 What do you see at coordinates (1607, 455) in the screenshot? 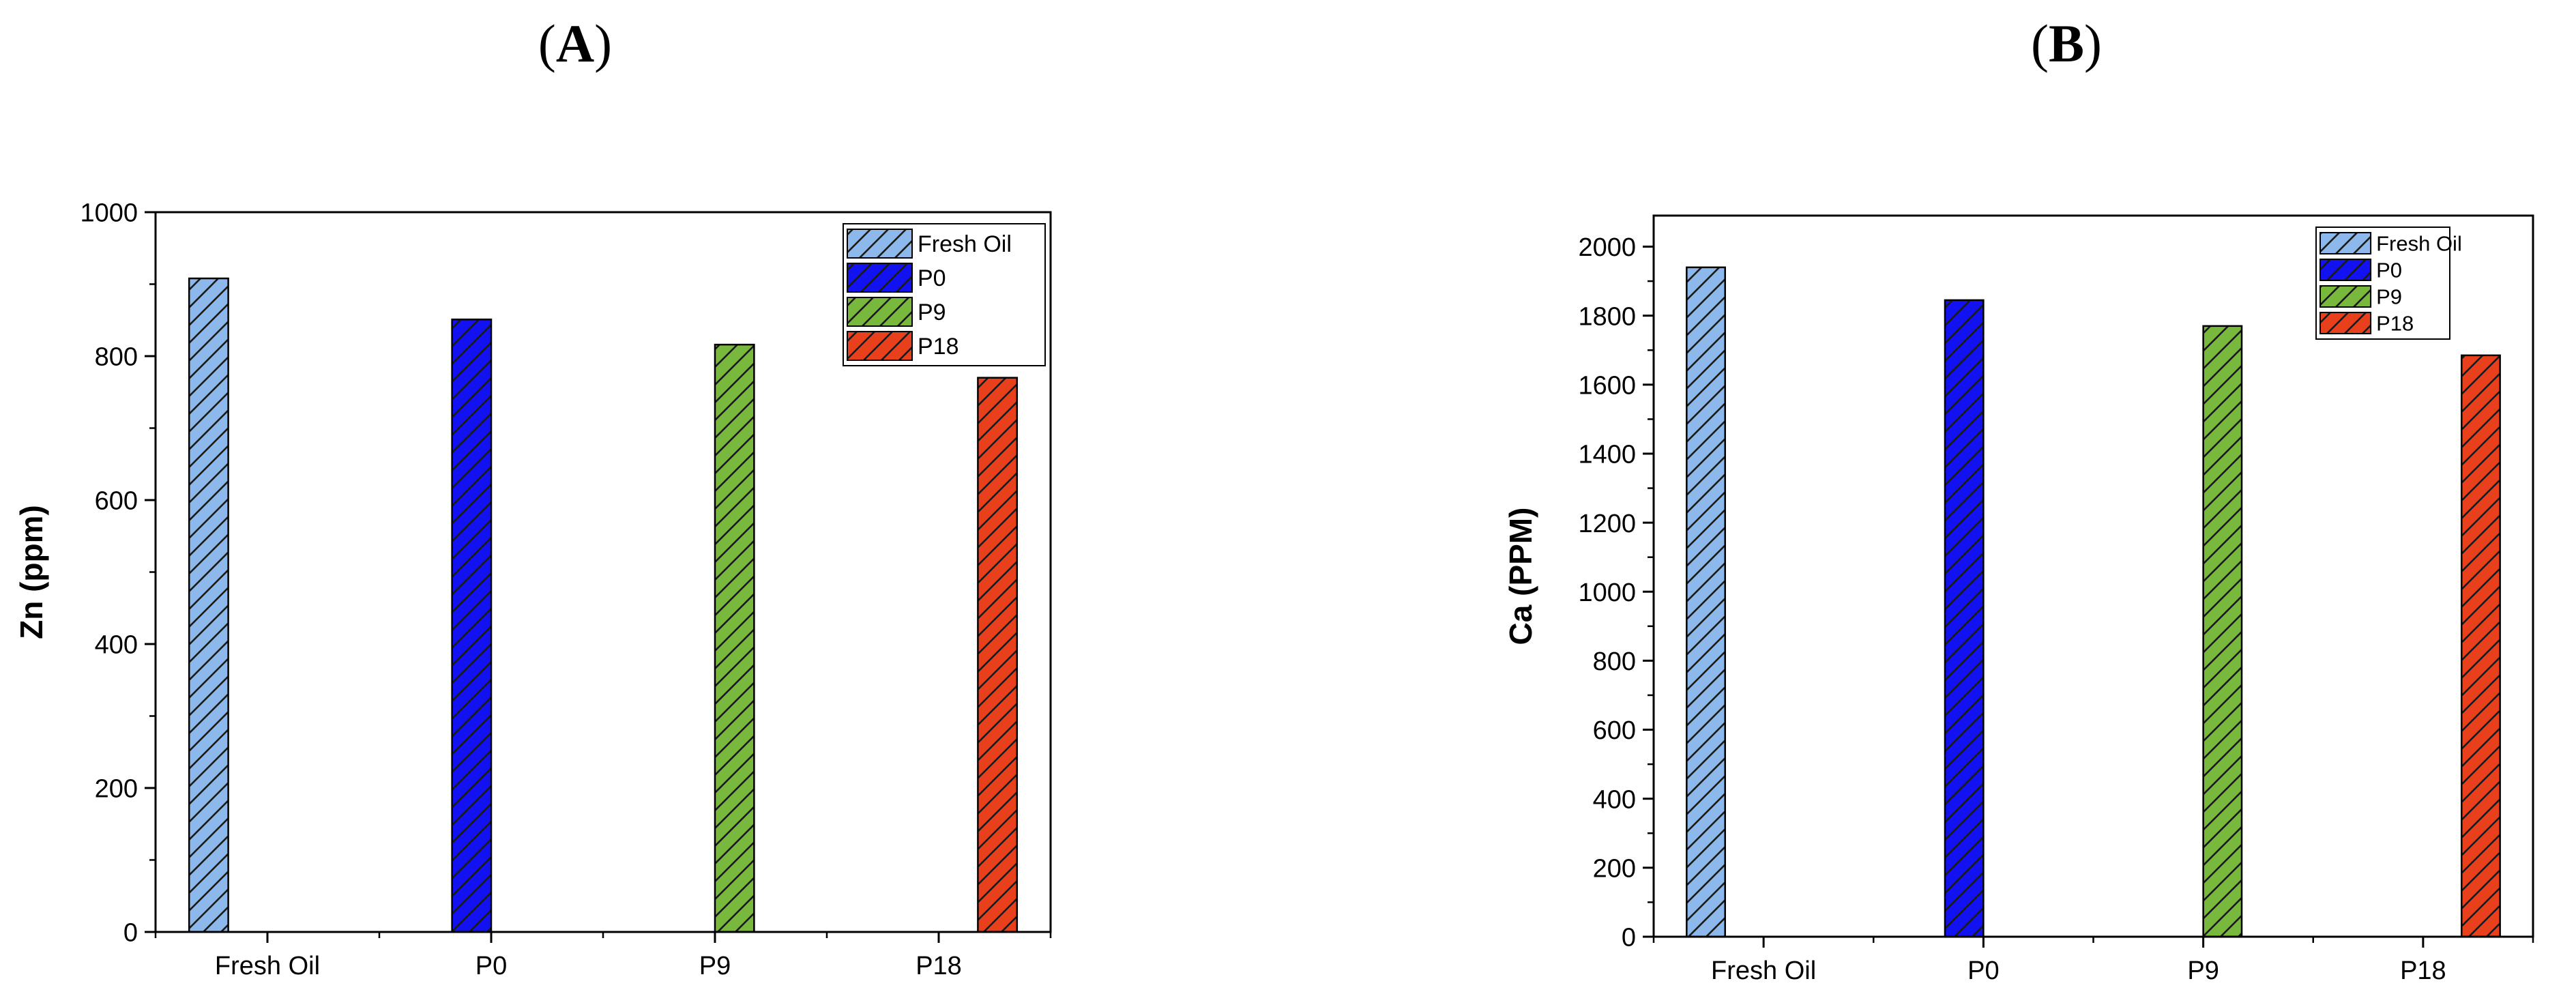
I see `y-tick-label: 1400` at bounding box center [1607, 455].